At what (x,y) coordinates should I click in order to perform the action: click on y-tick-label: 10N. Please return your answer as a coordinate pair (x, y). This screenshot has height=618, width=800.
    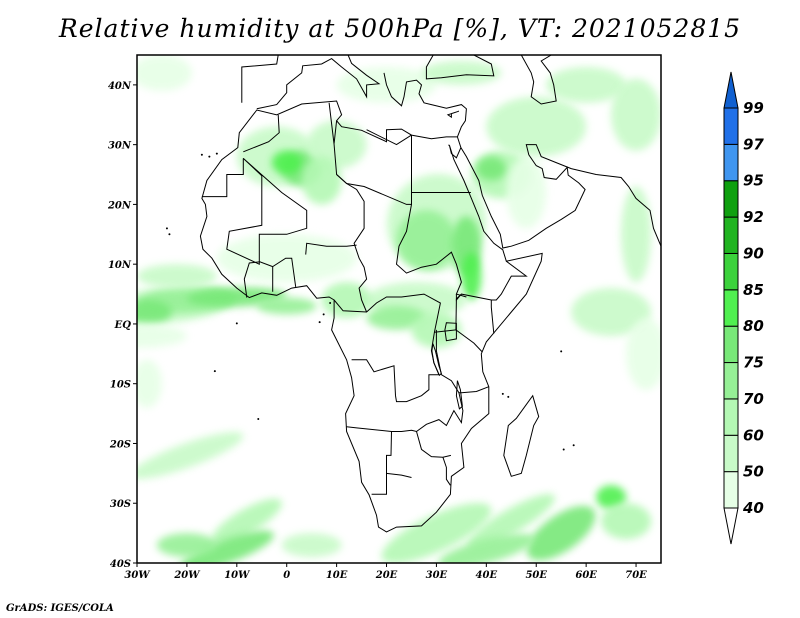
    Looking at the image, I should click on (120, 265).